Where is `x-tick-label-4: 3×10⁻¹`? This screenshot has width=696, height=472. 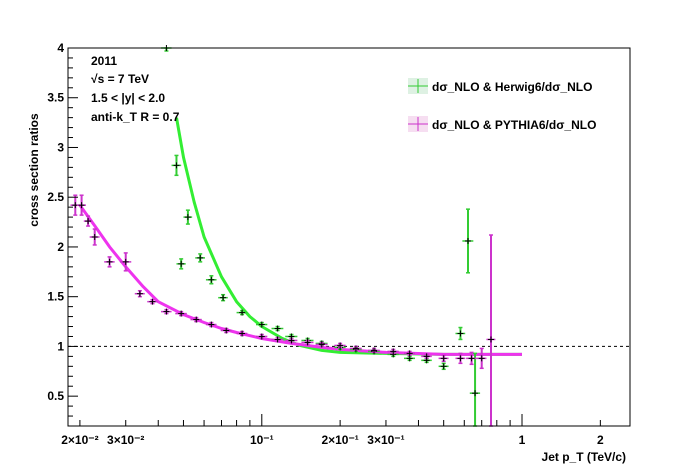
x-tick-label-4: 3×10⁻¹ is located at coordinates (385, 440).